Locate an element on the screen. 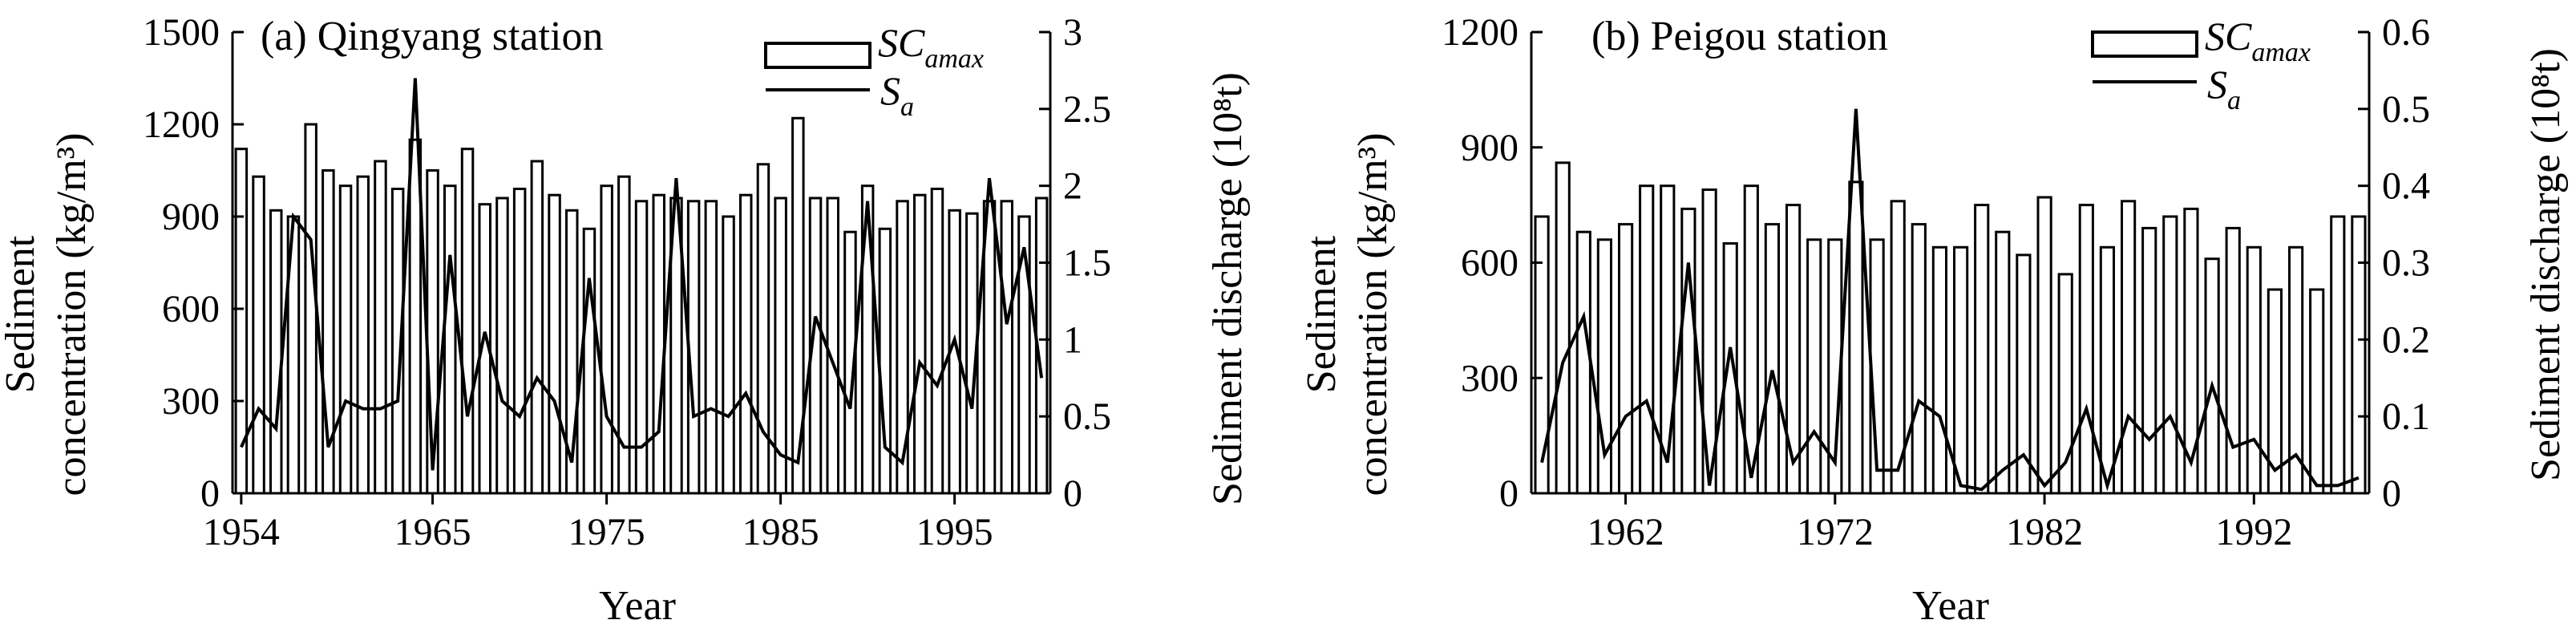 This screenshot has height=628, width=2576. bar-1988 is located at coordinates (832, 346).